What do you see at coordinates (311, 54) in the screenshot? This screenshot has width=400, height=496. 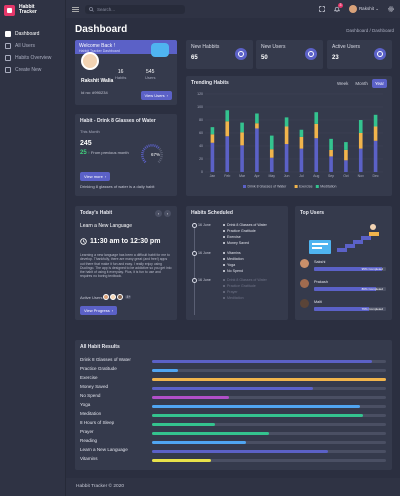 I see `user-plus-icon` at bounding box center [311, 54].